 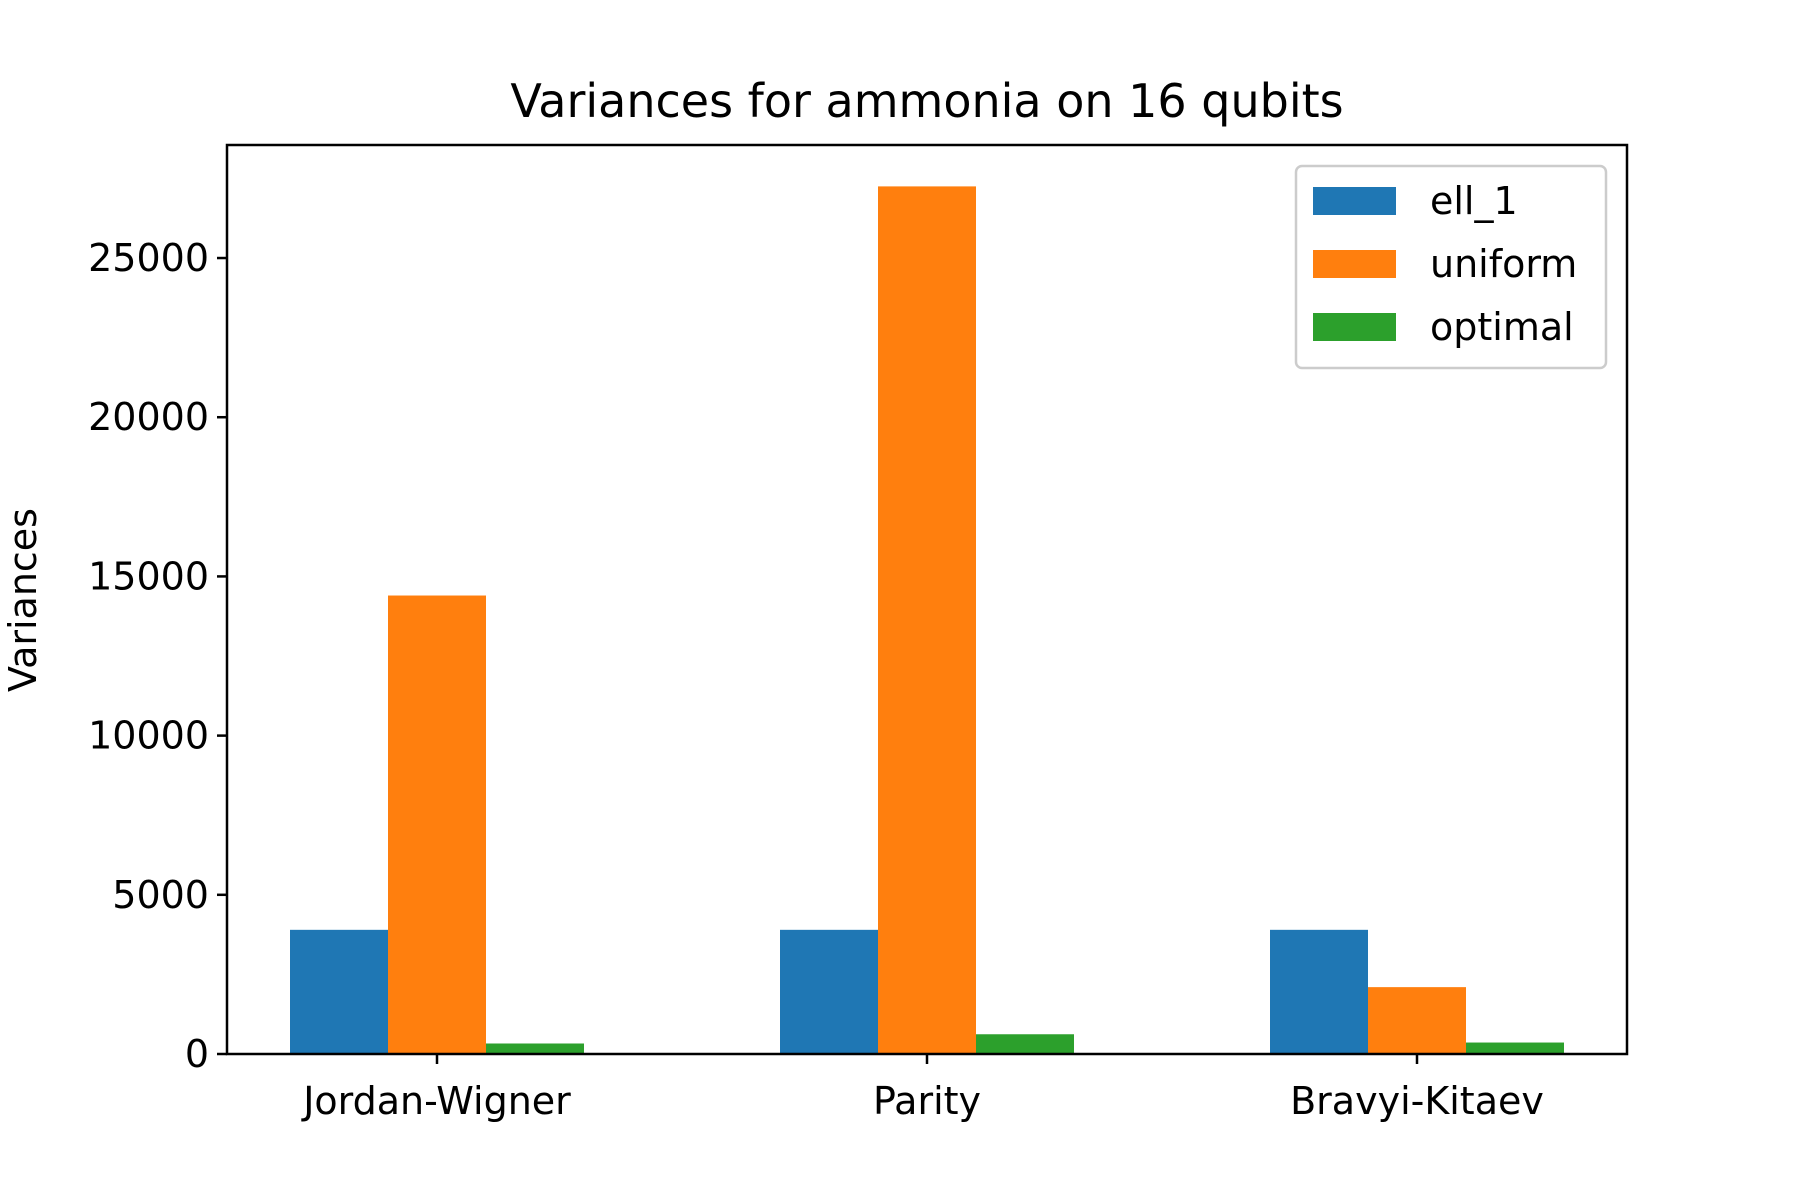 I want to click on x-axis: Jordan-Wigner Parity Bravyi-Kitaev, so click(x=922, y=1088).